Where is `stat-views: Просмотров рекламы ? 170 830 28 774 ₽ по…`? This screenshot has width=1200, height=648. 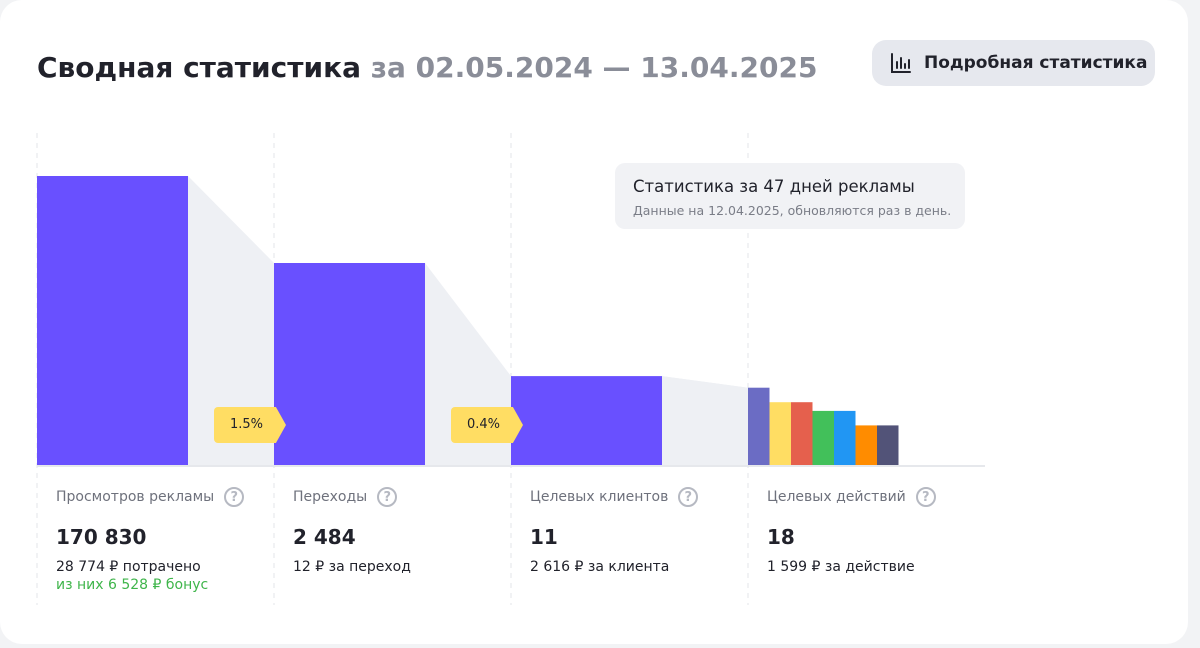 stat-views: Просмотров рекламы ? 170 830 28 774 ₽ по… is located at coordinates (163, 539).